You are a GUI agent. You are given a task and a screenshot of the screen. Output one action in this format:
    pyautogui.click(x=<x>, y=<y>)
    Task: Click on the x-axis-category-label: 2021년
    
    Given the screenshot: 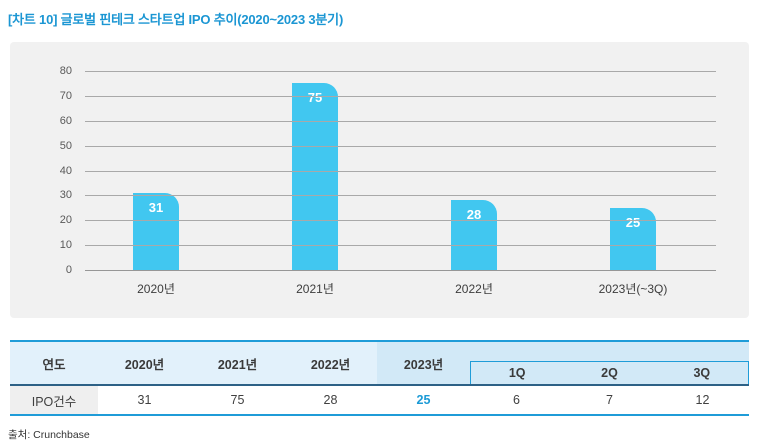 What is the action you would take?
    pyautogui.click(x=315, y=289)
    